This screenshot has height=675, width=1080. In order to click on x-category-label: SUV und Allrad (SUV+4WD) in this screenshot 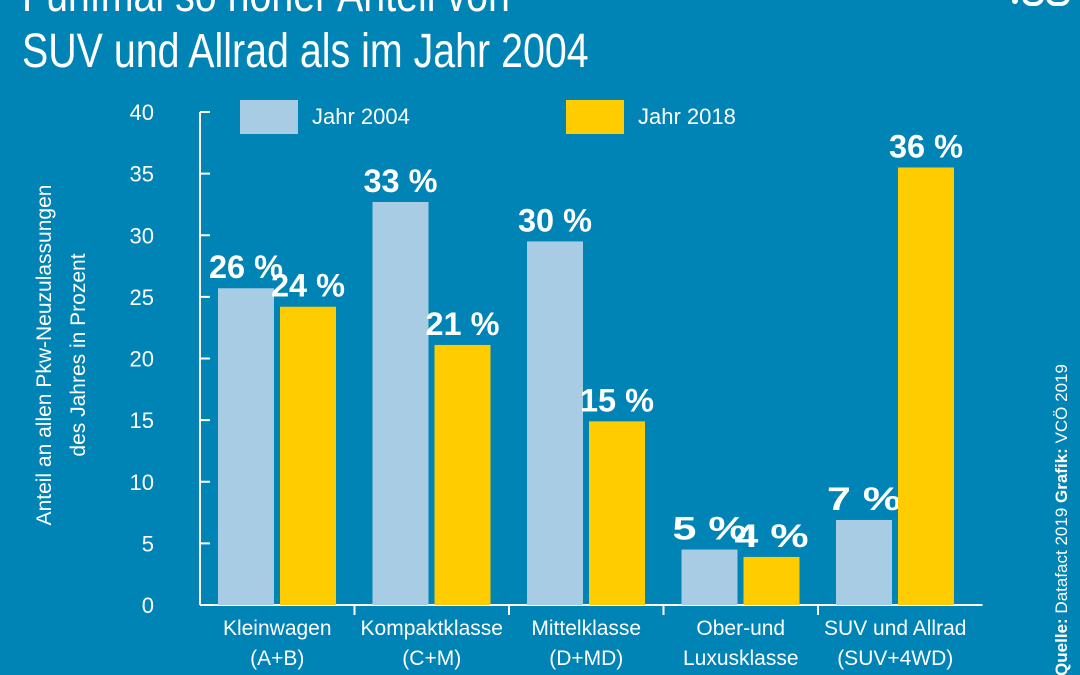, I will do `click(895, 644)`.